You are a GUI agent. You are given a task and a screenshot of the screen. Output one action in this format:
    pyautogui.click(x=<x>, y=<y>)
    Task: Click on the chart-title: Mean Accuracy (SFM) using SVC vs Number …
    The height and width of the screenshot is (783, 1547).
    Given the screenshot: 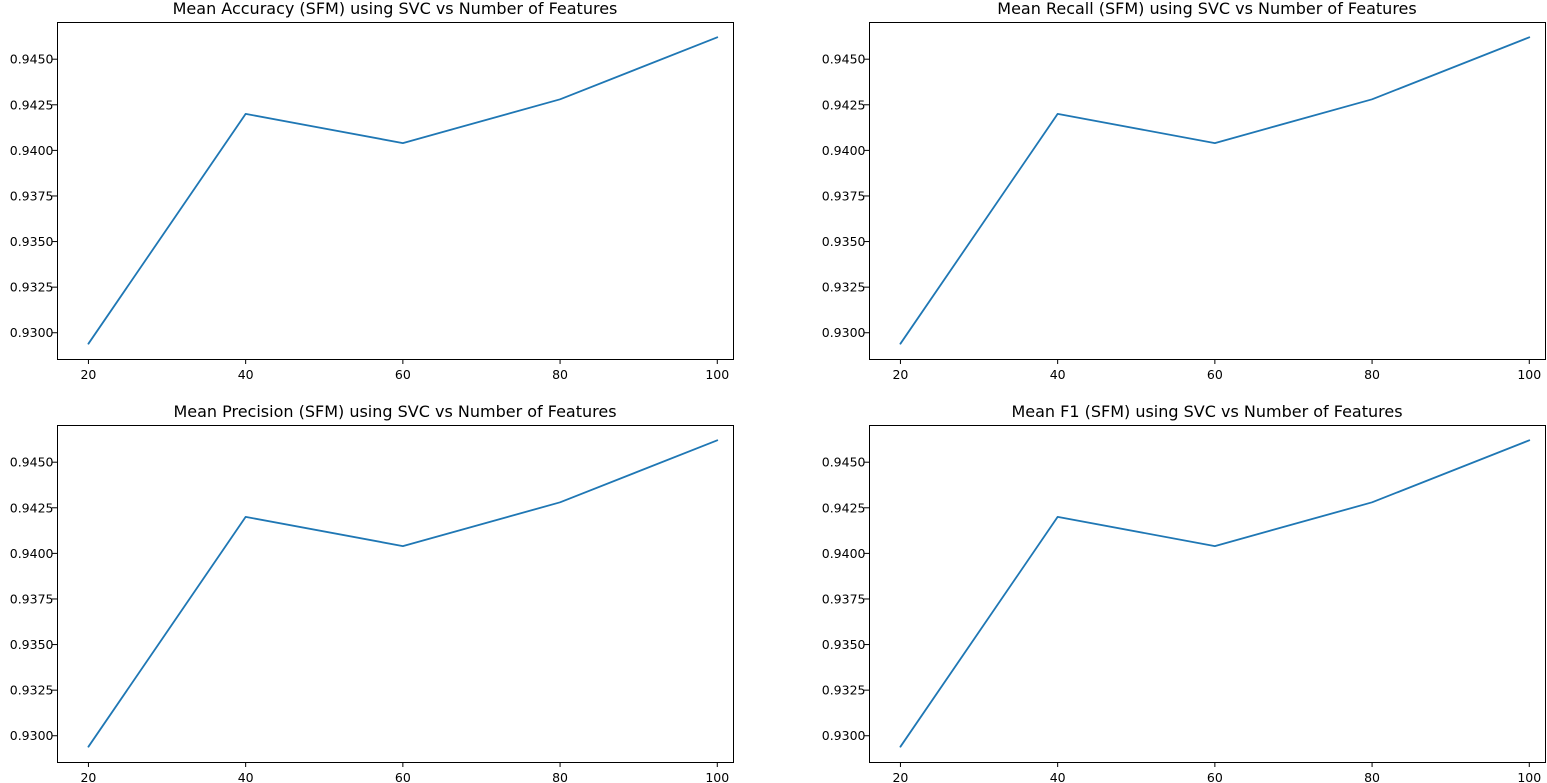 What is the action you would take?
    pyautogui.click(x=395, y=9)
    